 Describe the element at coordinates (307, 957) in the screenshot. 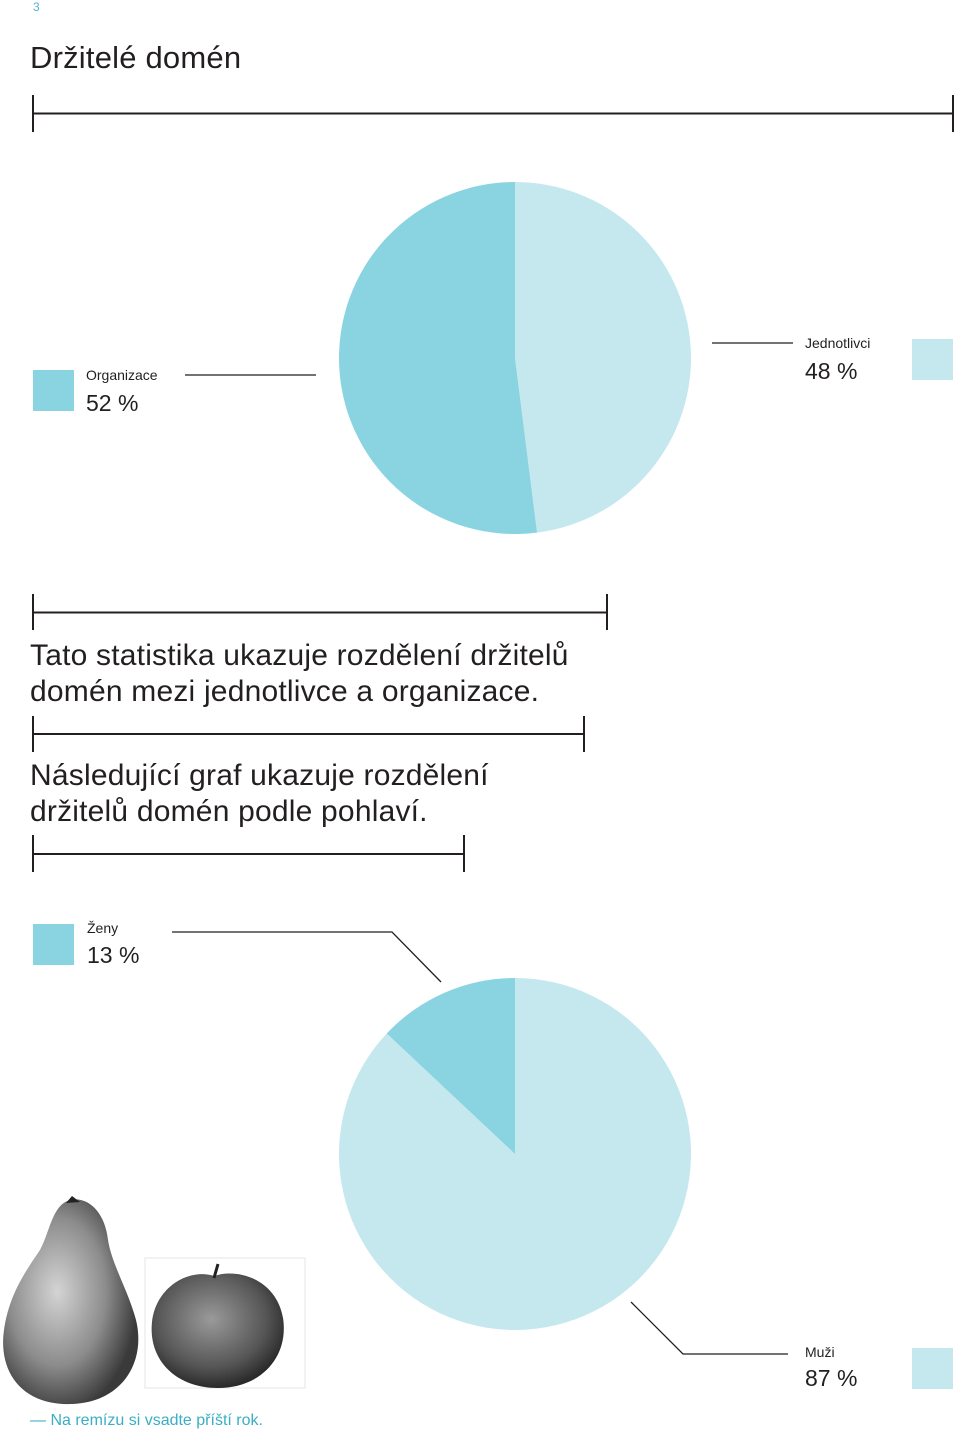

I see `leader-line-zeny` at that location.